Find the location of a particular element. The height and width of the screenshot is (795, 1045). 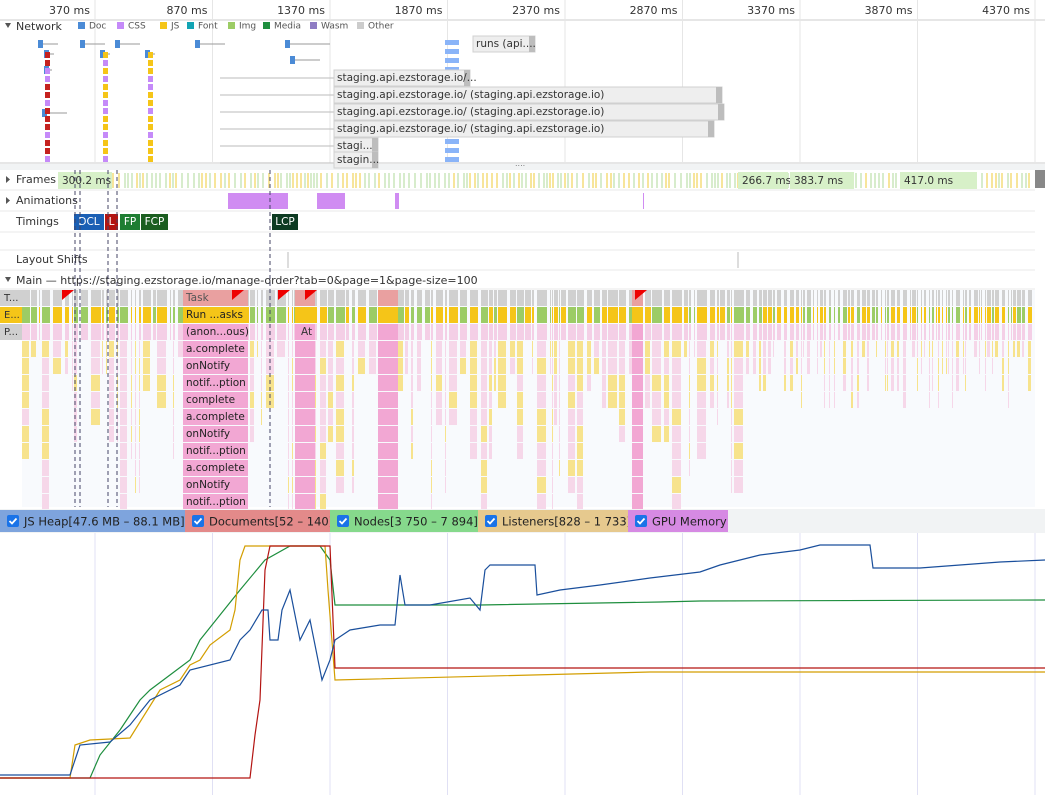

scrollbar is located at coordinates (1040, 179).